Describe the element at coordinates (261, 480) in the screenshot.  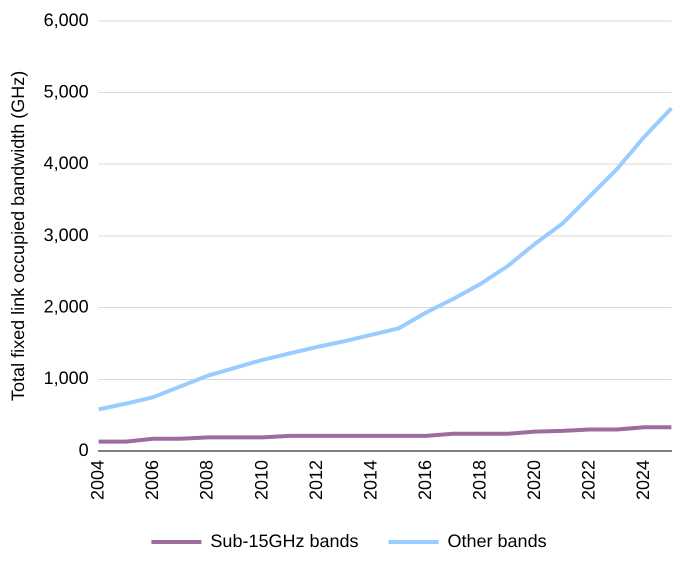
I see `x-tick-label: 2010` at that location.